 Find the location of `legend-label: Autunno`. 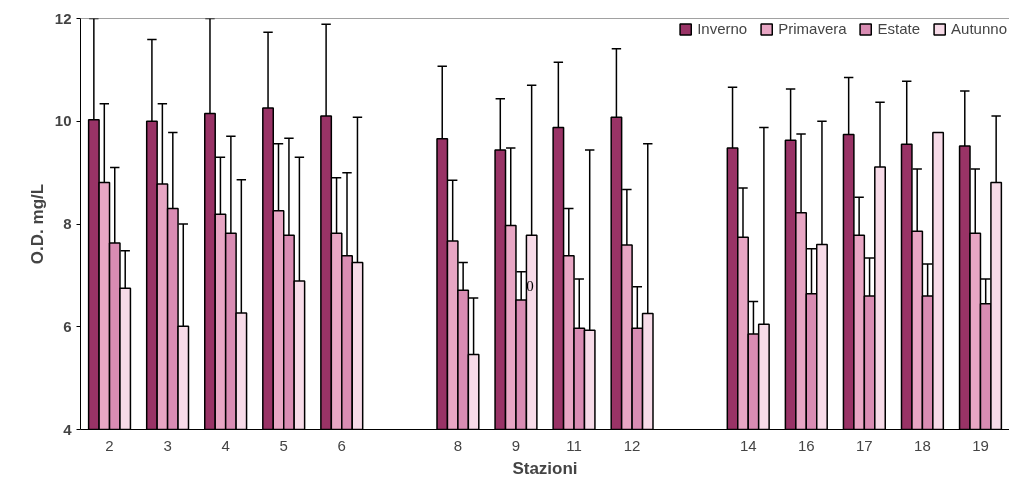

legend-label: Autunno is located at coordinates (979, 28).